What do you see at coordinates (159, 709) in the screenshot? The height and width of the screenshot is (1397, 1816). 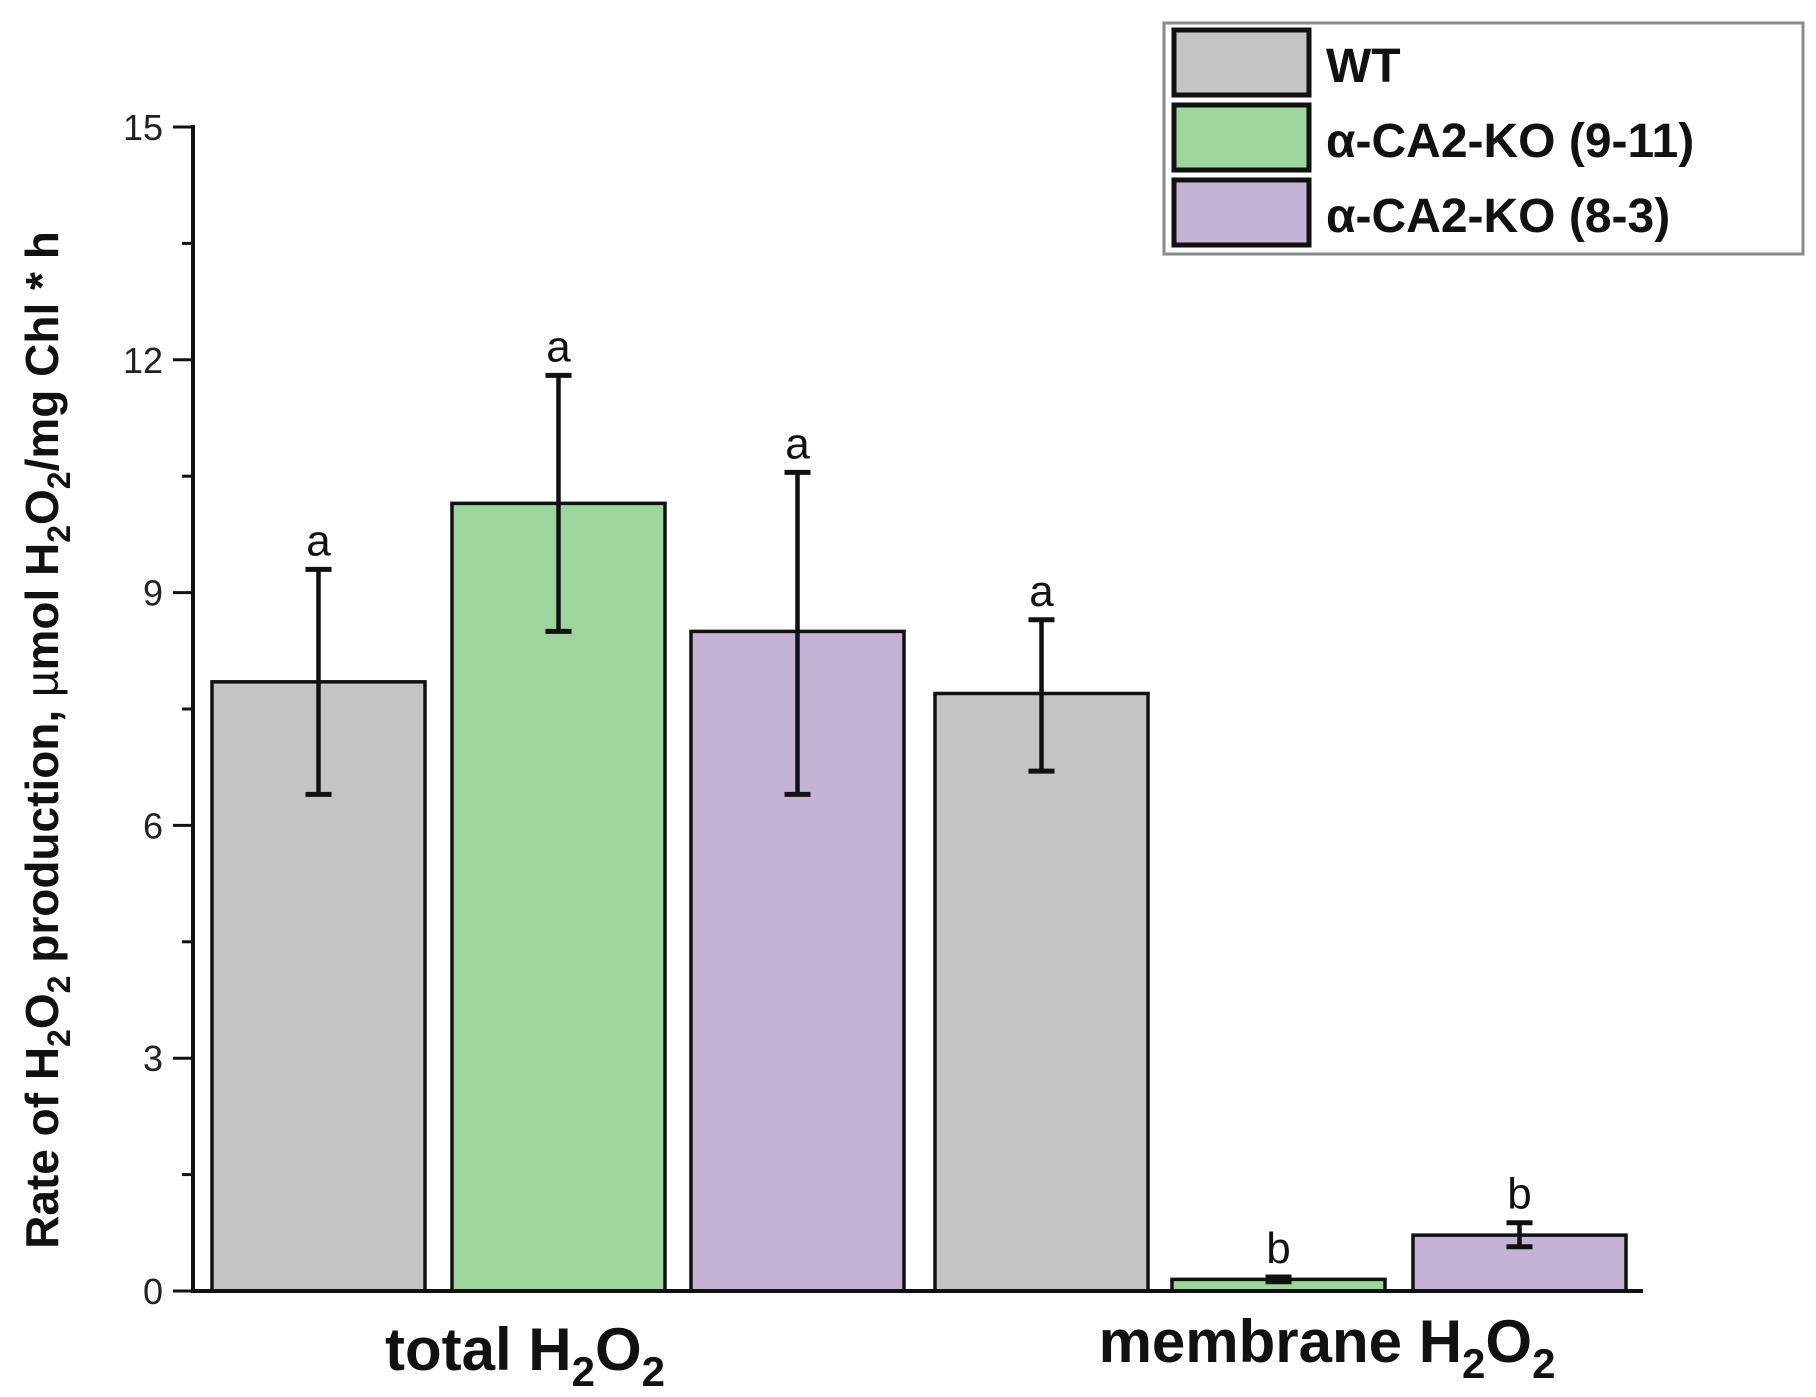 I see `y-axis: 0 3 6 9 12 15` at bounding box center [159, 709].